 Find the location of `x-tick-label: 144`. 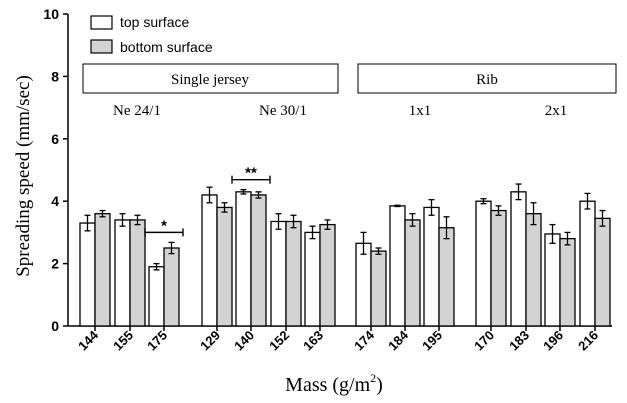

x-tick-label: 144 is located at coordinates (88, 340).